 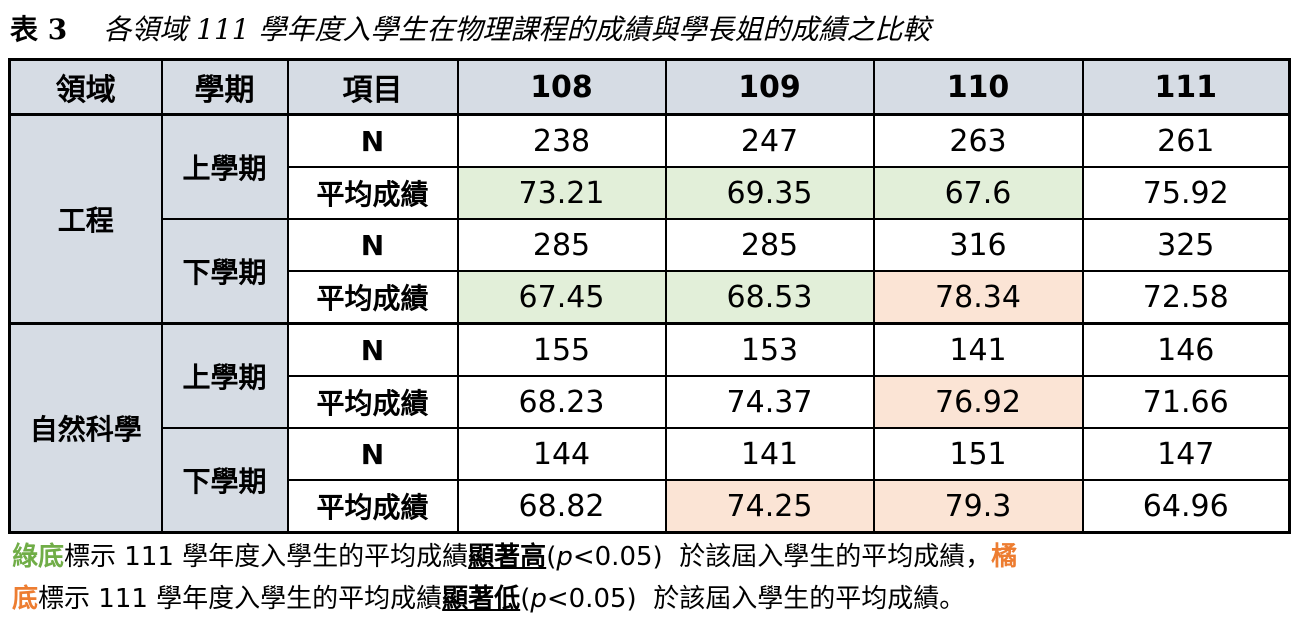 I want to click on value-cell: 263, so click(x=978, y=140).